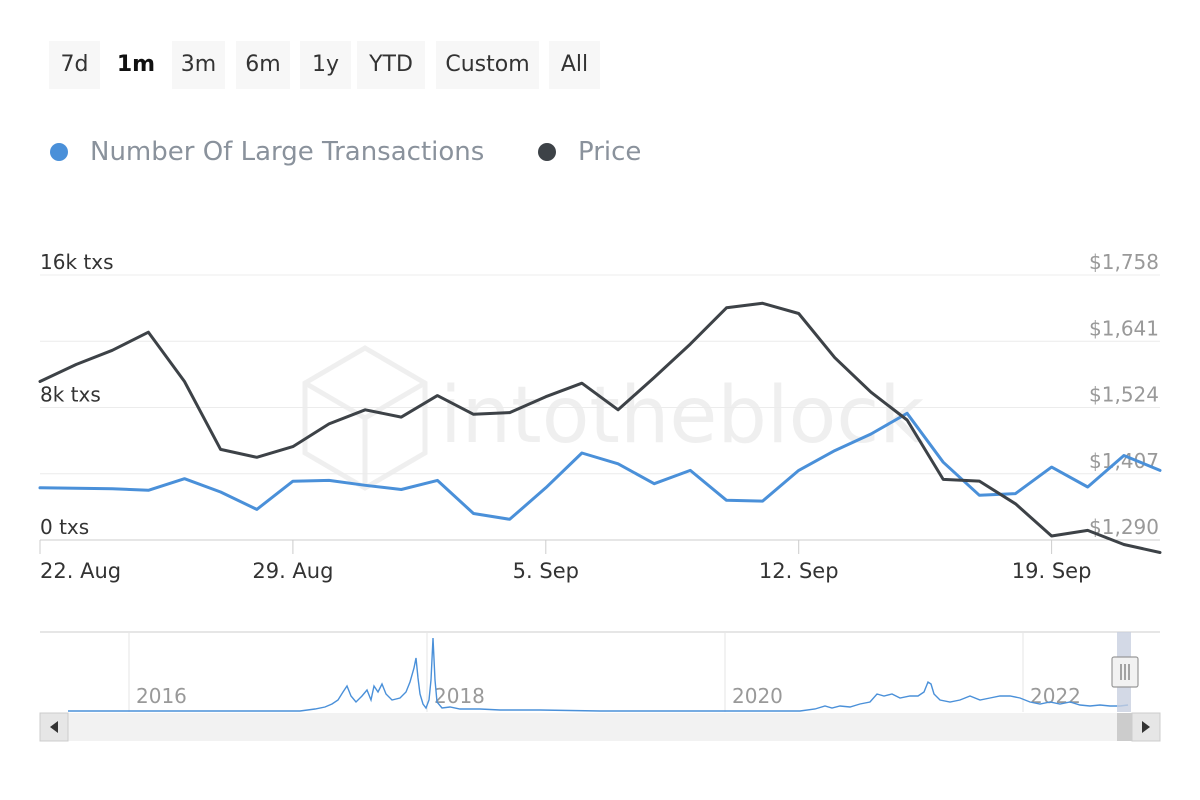  Describe the element at coordinates (287, 152) in the screenshot. I see `legend-label-large-transactions: Number Of Large Transactions` at that location.